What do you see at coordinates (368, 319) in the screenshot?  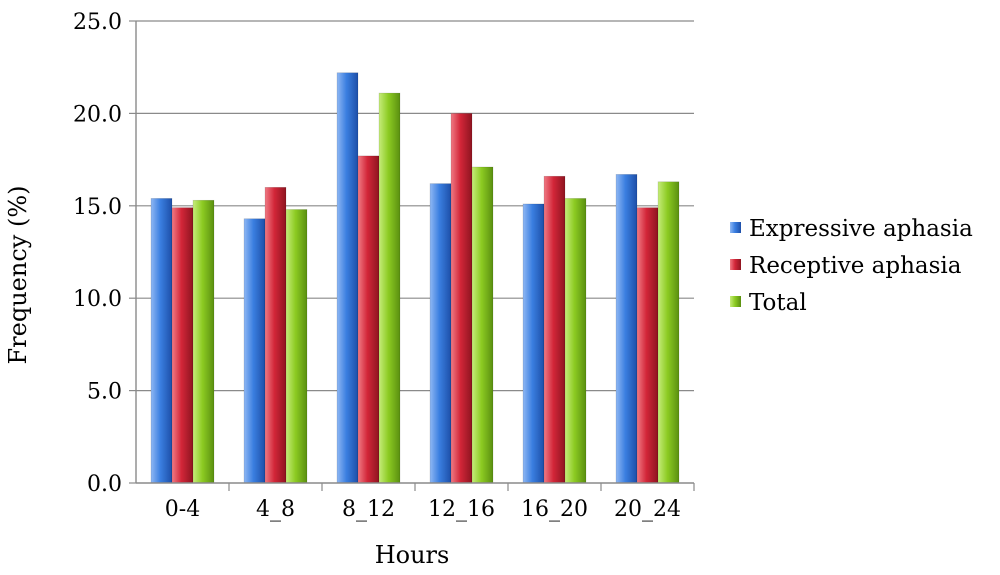 I see `bar-8_12-receptive-aphasia` at bounding box center [368, 319].